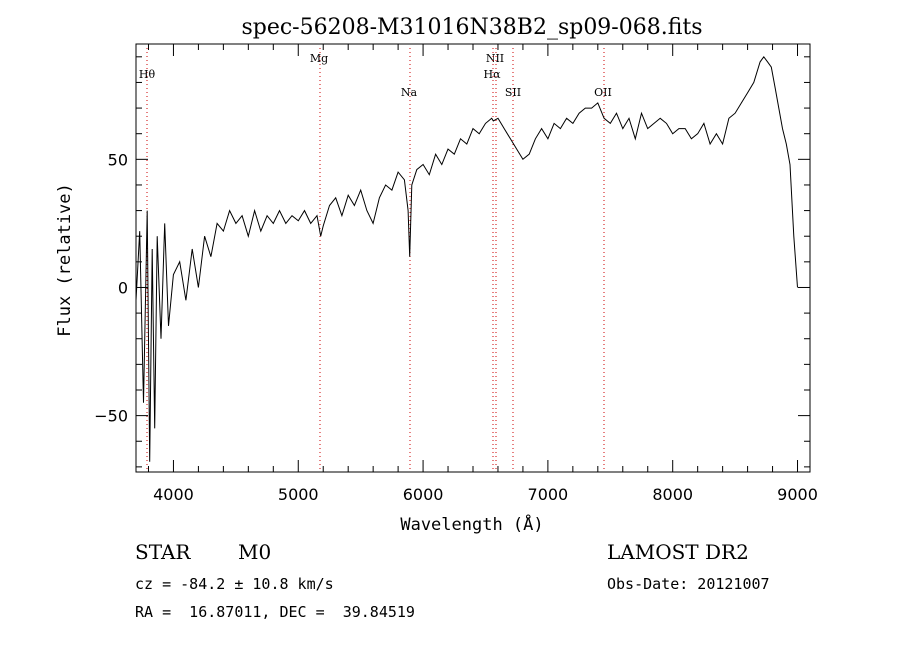 This screenshot has width=900, height=650. Describe the element at coordinates (797, 494) in the screenshot. I see `x-tick-label: 9000` at that location.